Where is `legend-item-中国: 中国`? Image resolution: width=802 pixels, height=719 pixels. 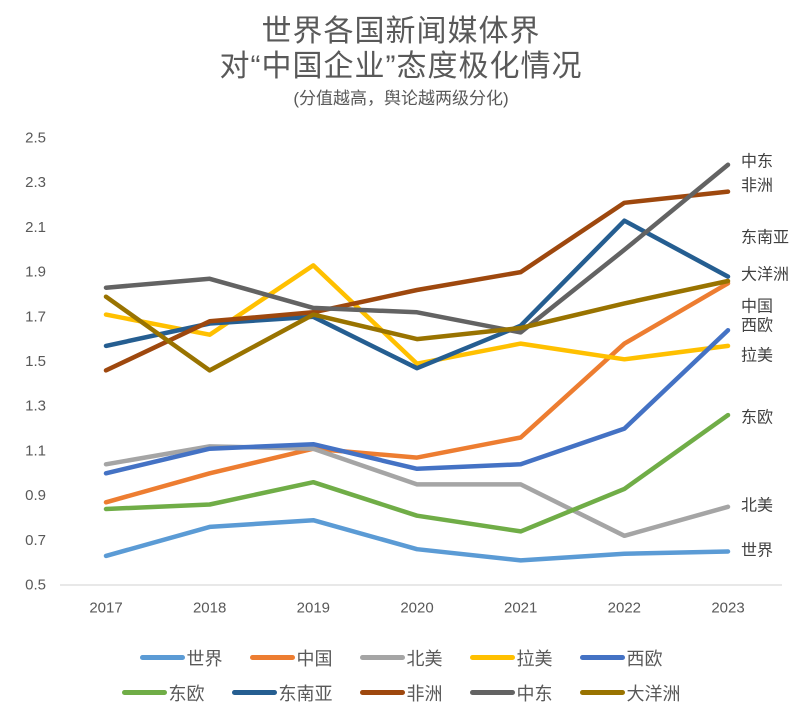
legend-item-中国: 中国 is located at coordinates (291, 658).